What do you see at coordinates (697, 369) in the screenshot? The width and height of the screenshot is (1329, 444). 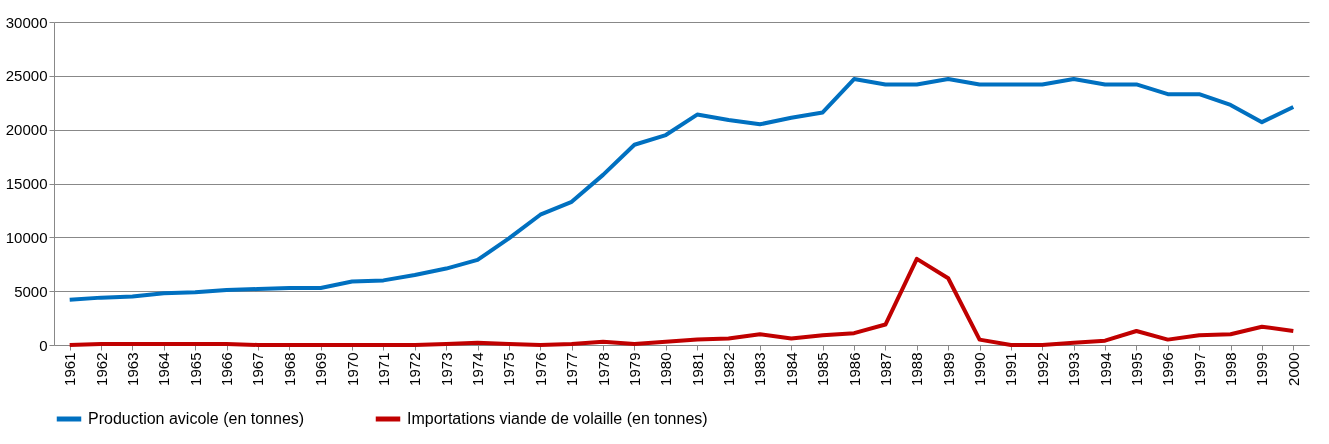 I see `x-tick-label: 1981` at bounding box center [697, 369].